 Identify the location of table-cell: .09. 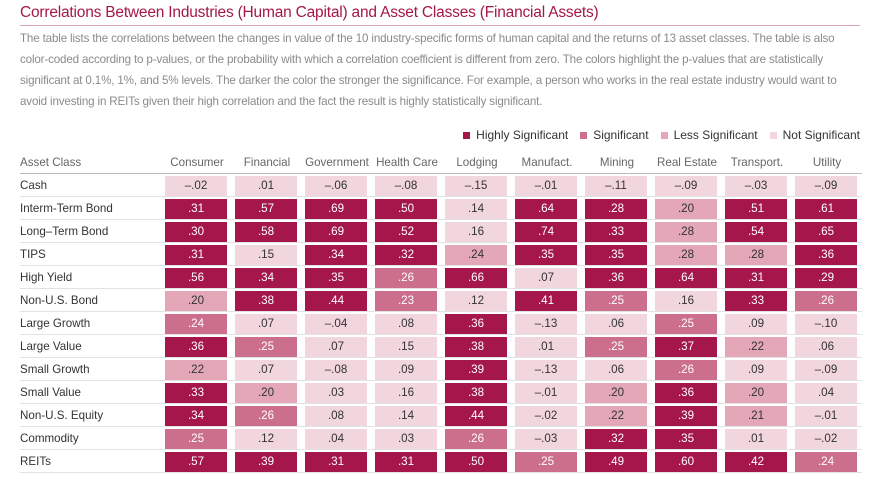
(757, 369).